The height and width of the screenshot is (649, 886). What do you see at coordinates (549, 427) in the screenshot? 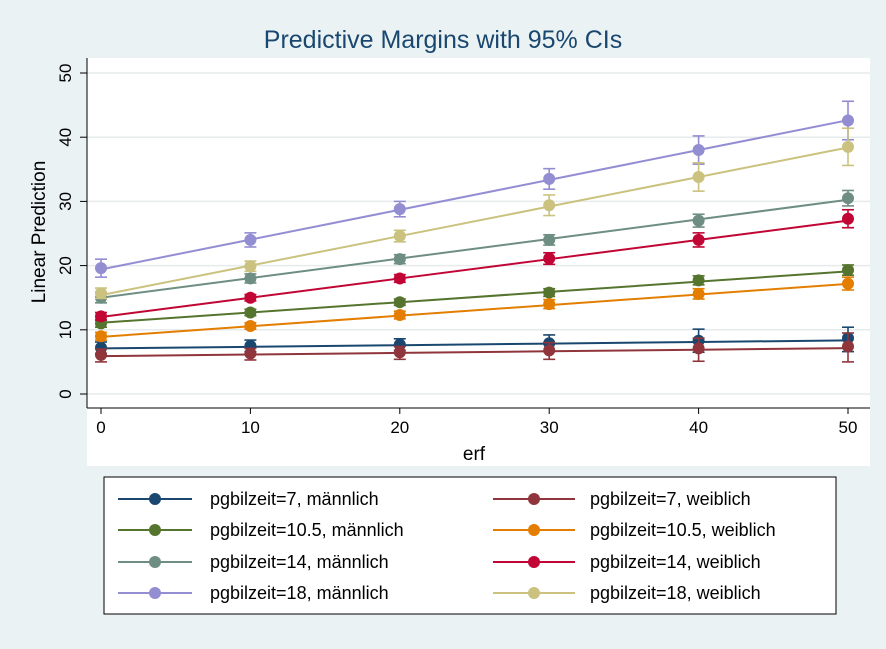
I see `x-tick-label: 30` at bounding box center [549, 427].